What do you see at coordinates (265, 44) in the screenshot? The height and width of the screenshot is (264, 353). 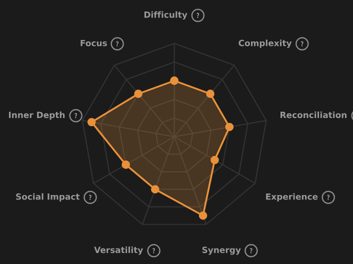 I see `spoke-label: Complexity` at bounding box center [265, 44].